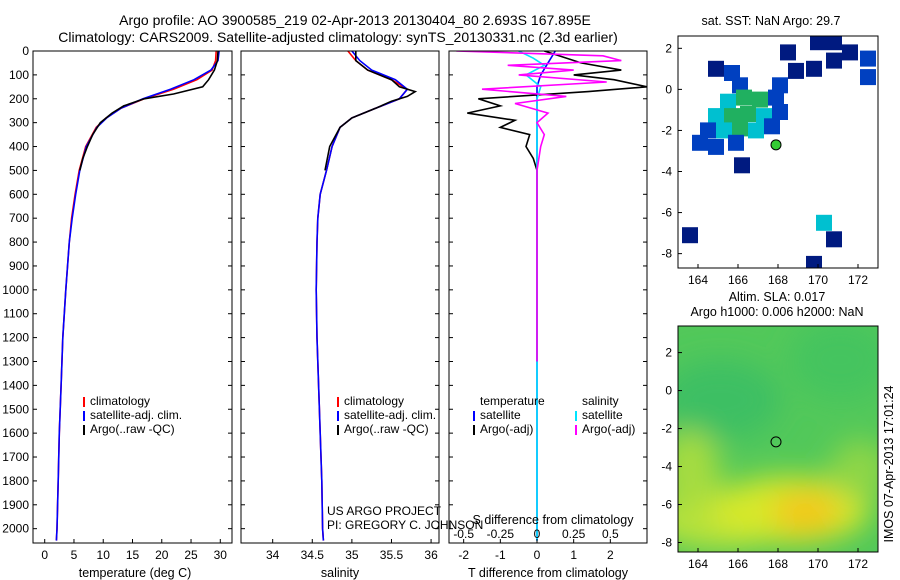  I want to click on lon-tick-label: 172, so click(858, 280).